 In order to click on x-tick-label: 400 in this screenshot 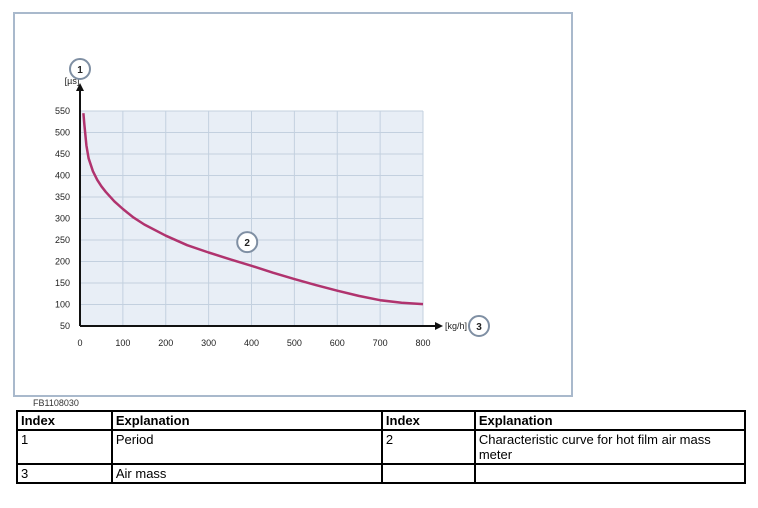, I will do `click(251, 343)`.